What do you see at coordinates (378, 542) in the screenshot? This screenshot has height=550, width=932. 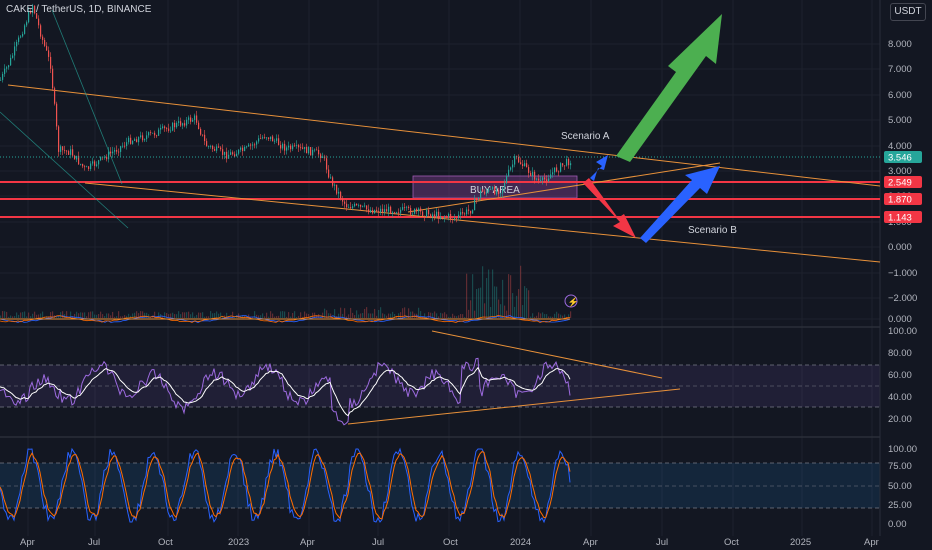 I see `time-label: Jul` at bounding box center [378, 542].